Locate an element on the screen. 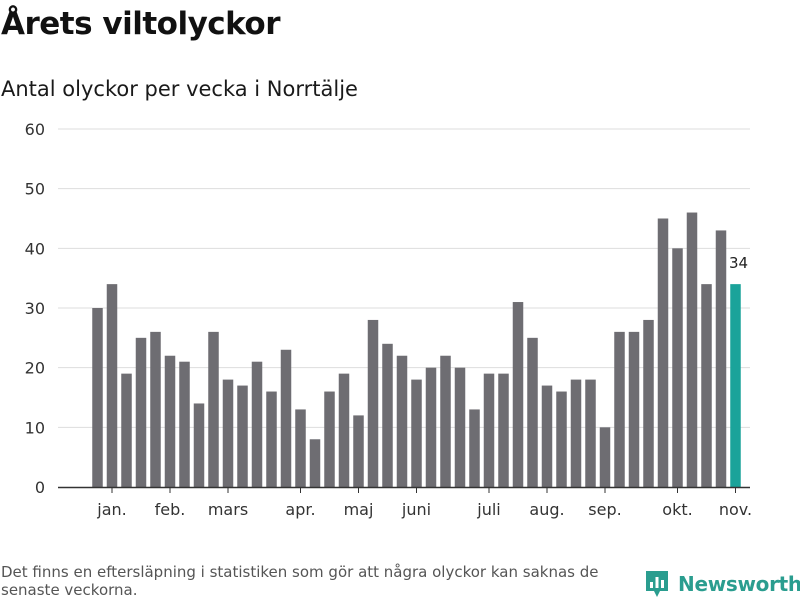 Image resolution: width=800 pixels, height=600 pixels. brand-logo: Newsworthy is located at coordinates (722, 584).